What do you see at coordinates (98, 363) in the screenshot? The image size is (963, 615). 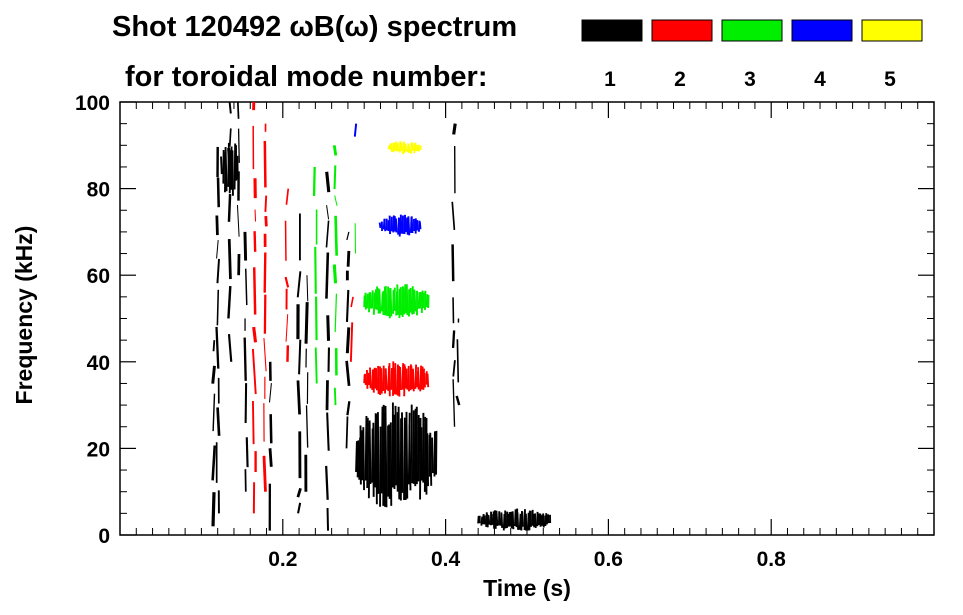 I see `y-tick-label: 40` at bounding box center [98, 363].